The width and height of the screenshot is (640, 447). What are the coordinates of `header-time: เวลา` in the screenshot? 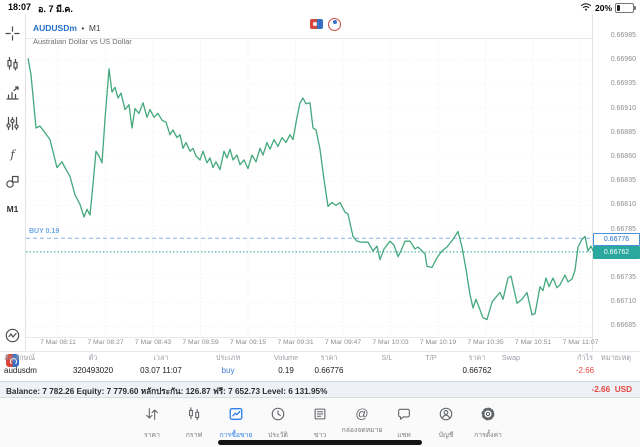 It's located at (161, 357).